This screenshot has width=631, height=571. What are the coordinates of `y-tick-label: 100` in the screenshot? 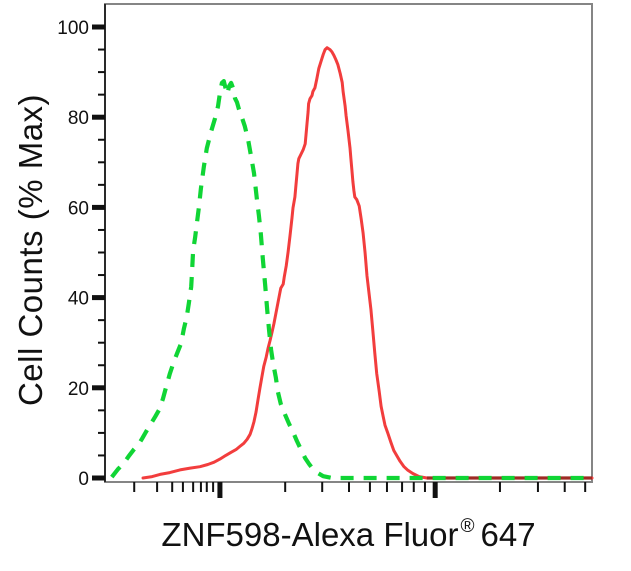 It's located at (73, 28).